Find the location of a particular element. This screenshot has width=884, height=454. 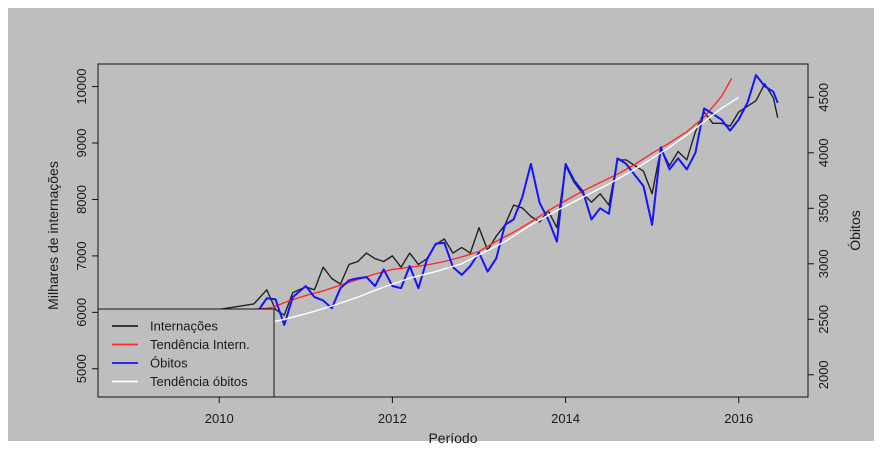

x-tick-label: 2016 is located at coordinates (738, 418).